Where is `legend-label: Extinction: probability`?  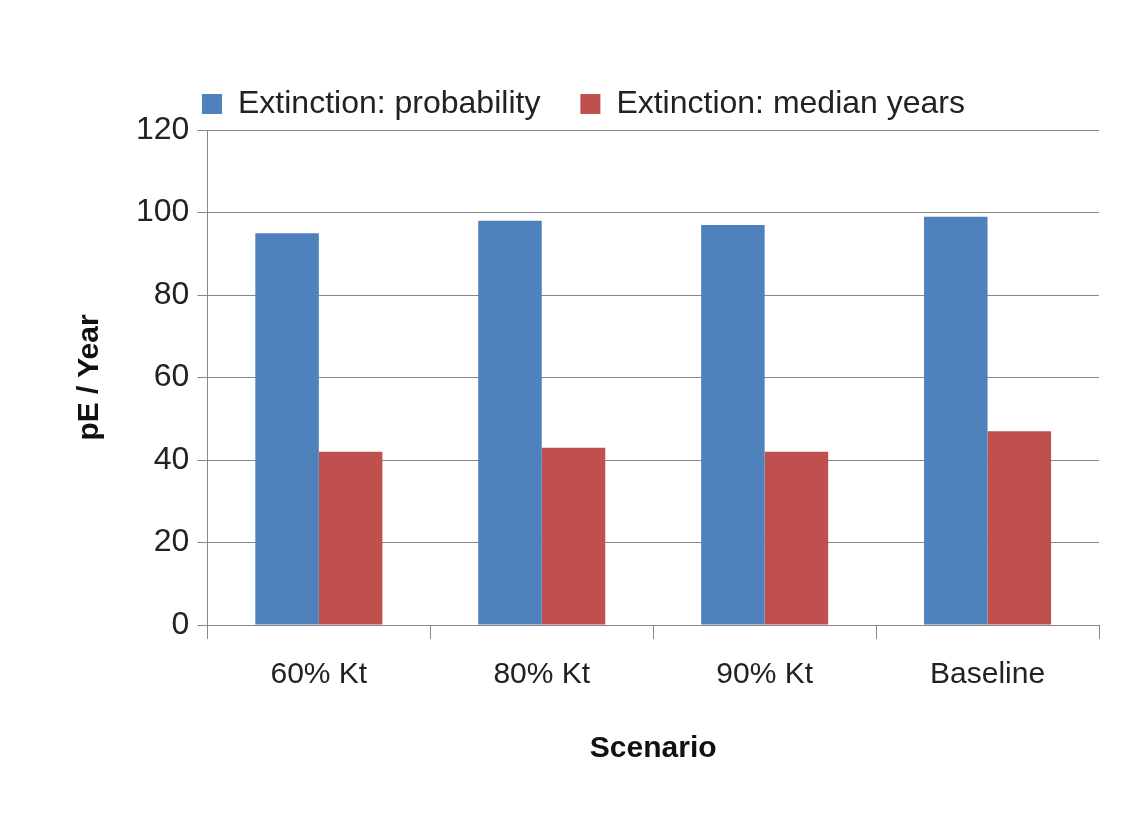
legend-label: Extinction: probability is located at coordinates (389, 101).